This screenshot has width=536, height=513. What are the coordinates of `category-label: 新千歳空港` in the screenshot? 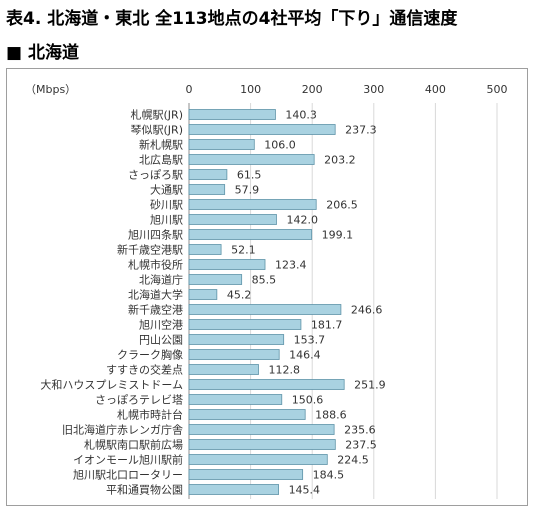 It's located at (155, 310).